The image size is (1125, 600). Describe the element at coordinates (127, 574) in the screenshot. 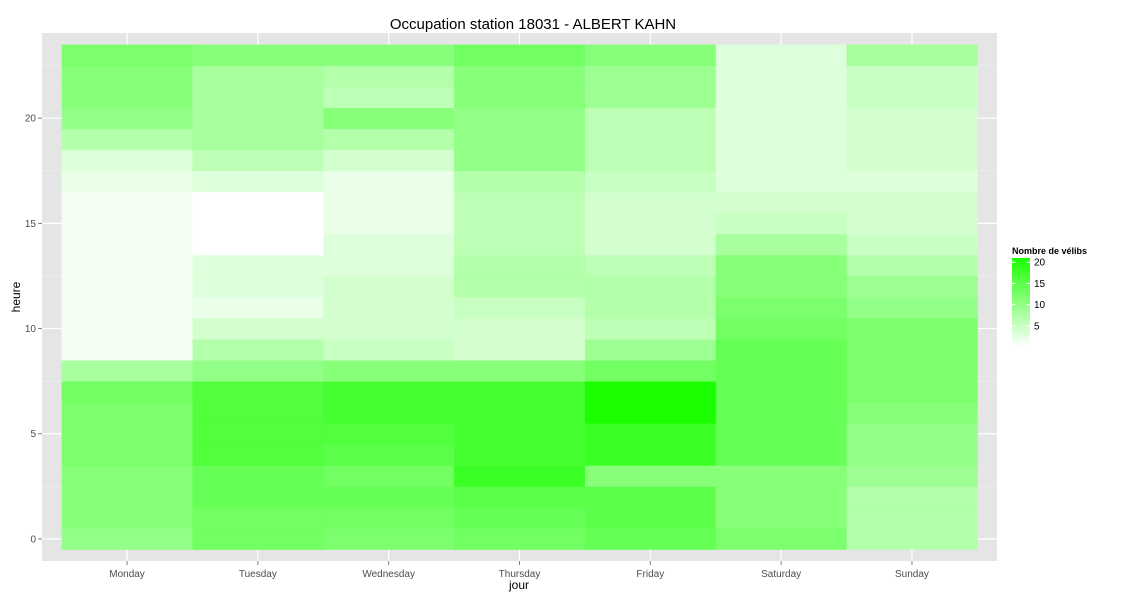

I see `x-tick-label: Monday` at that location.